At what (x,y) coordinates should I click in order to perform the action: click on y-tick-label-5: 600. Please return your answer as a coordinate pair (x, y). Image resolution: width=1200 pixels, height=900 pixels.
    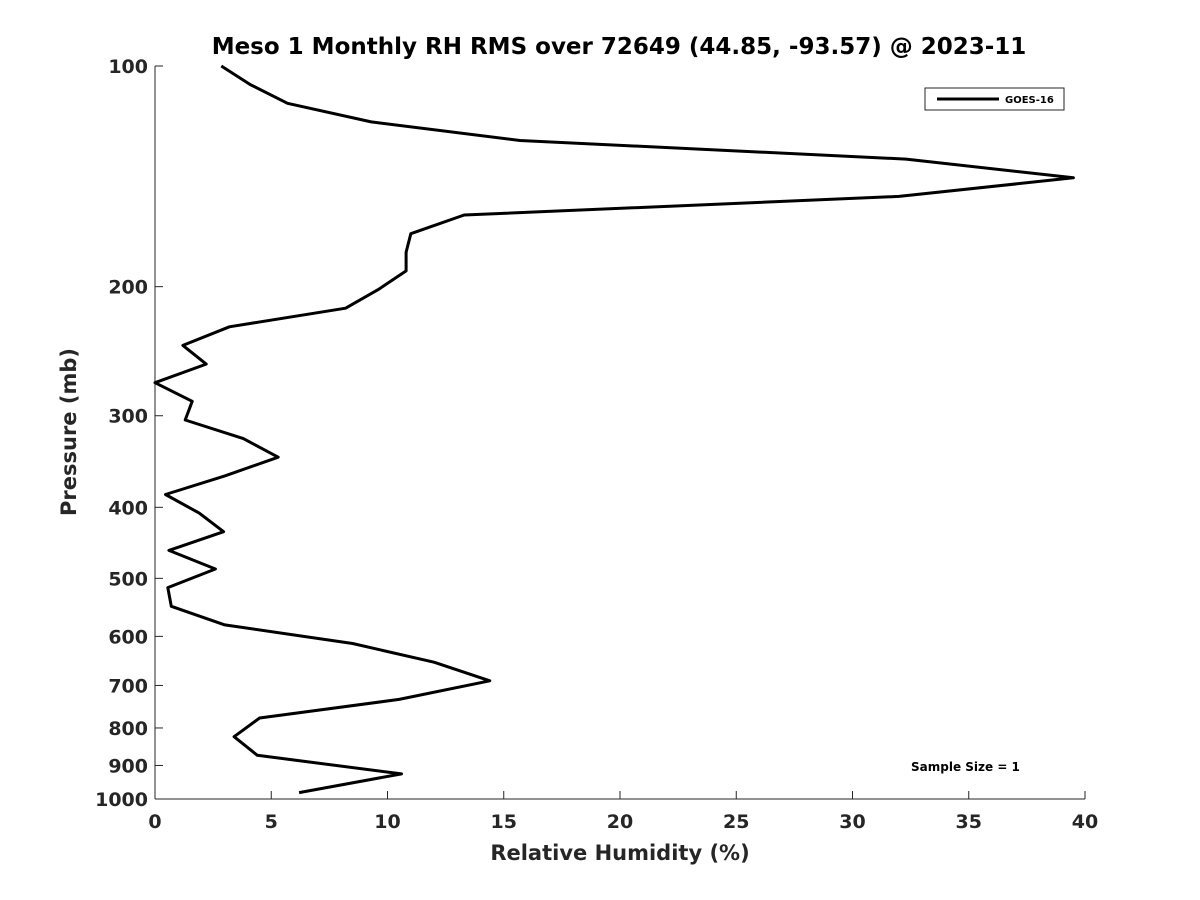
    Looking at the image, I should click on (128, 637).